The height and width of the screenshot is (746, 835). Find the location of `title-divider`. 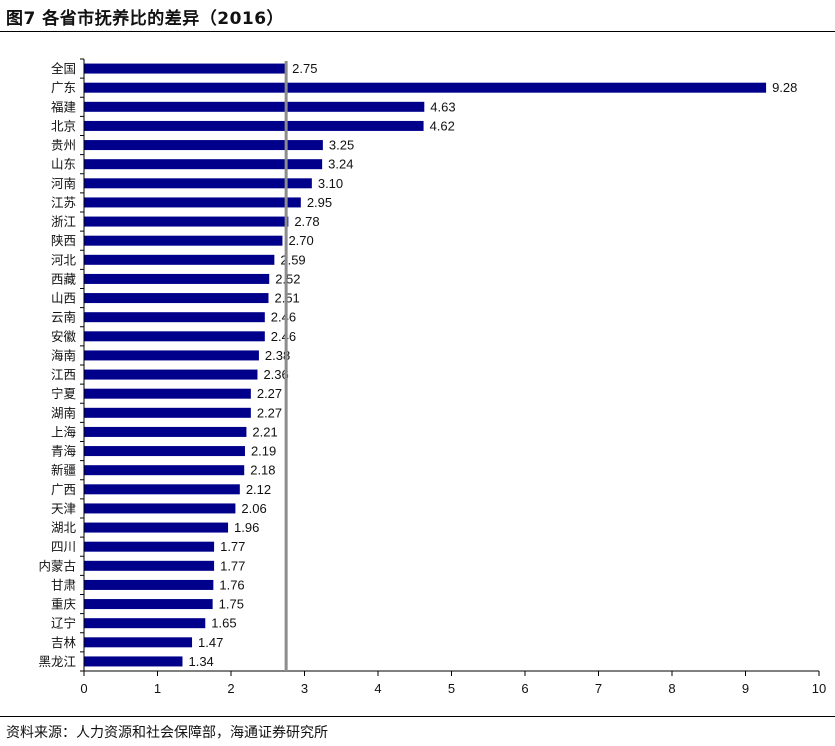

title-divider is located at coordinates (417, 31).